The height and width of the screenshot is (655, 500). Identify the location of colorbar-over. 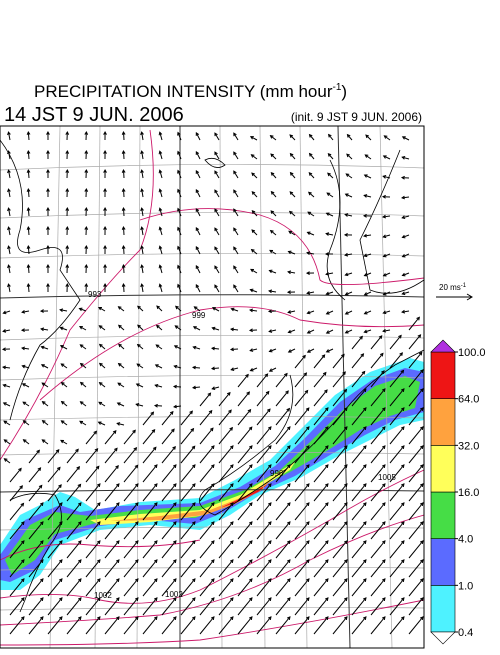
(443, 346).